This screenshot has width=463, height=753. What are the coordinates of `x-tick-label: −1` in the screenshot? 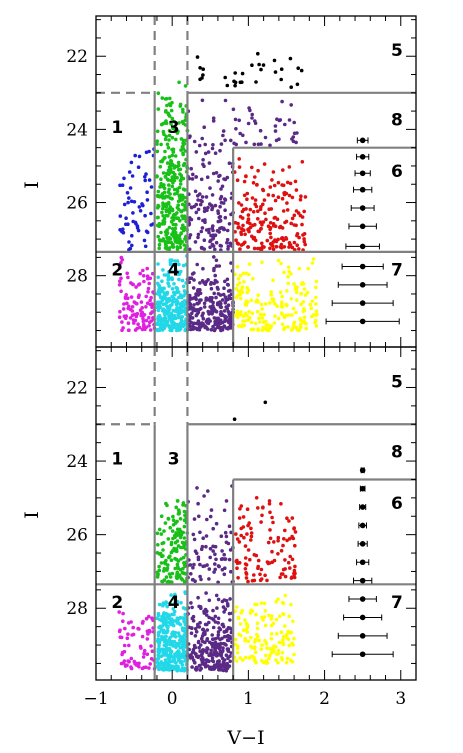 It's located at (95, 699).